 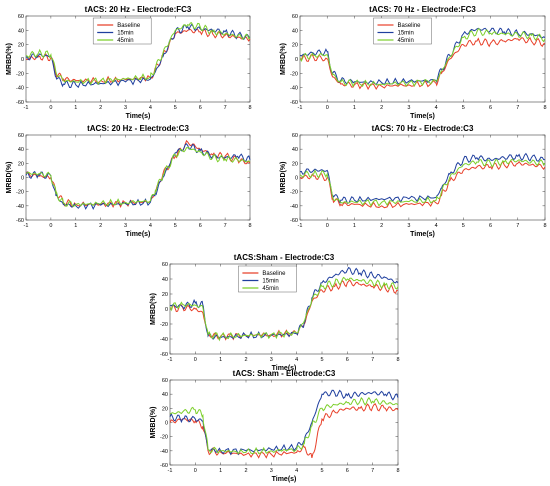 I want to click on chart-title: tACS: 70 Hz - Electrode:FC3, so click(x=422, y=9).